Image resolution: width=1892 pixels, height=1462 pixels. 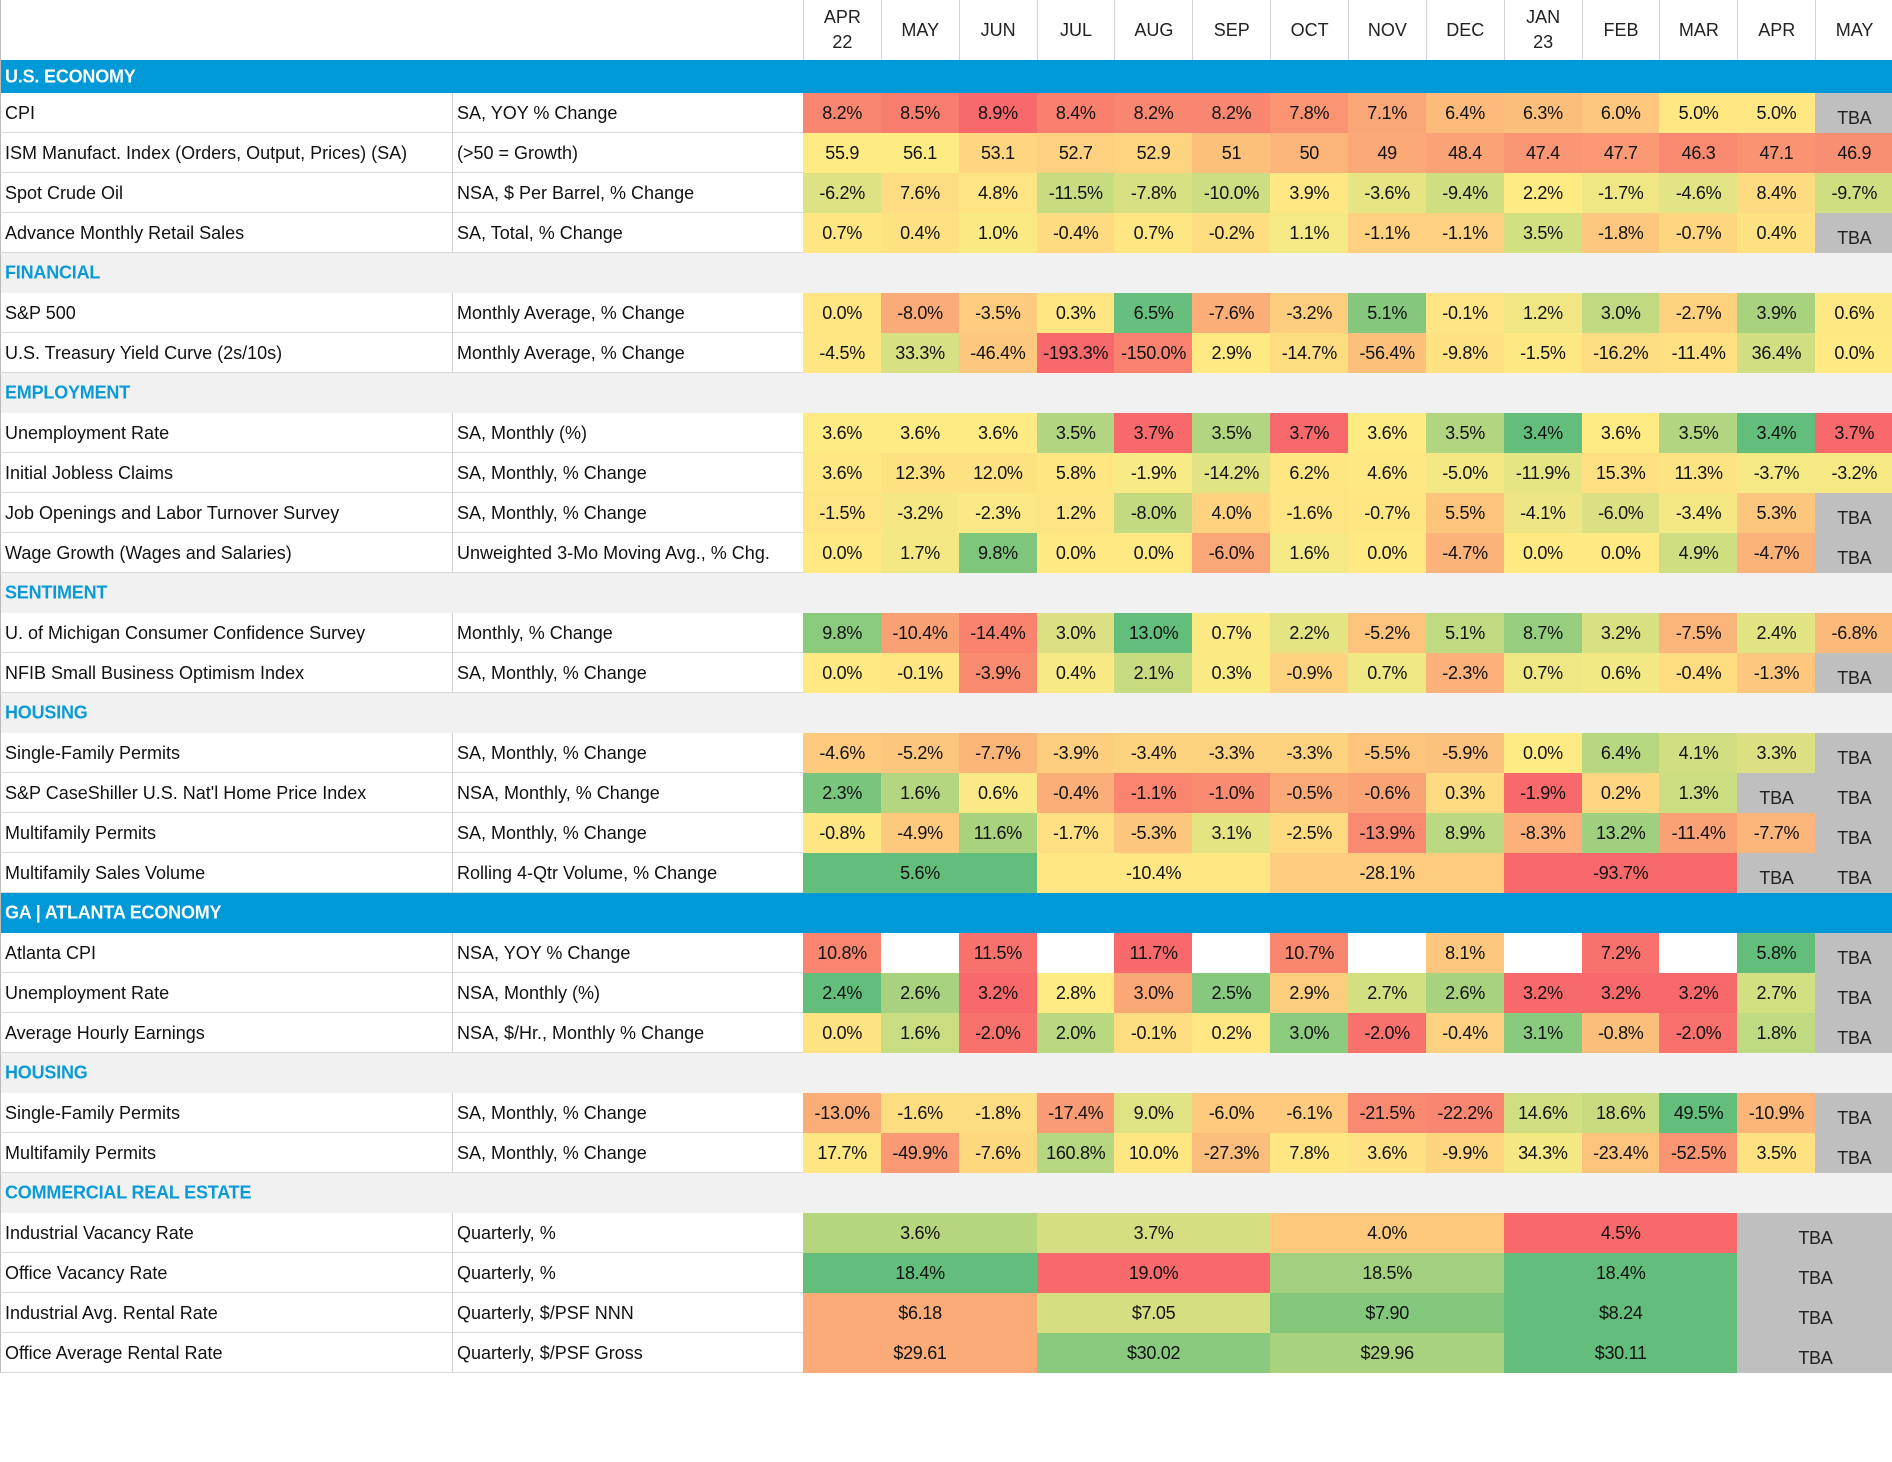 What do you see at coordinates (920, 473) in the screenshot?
I see `value-cell: 12.3%` at bounding box center [920, 473].